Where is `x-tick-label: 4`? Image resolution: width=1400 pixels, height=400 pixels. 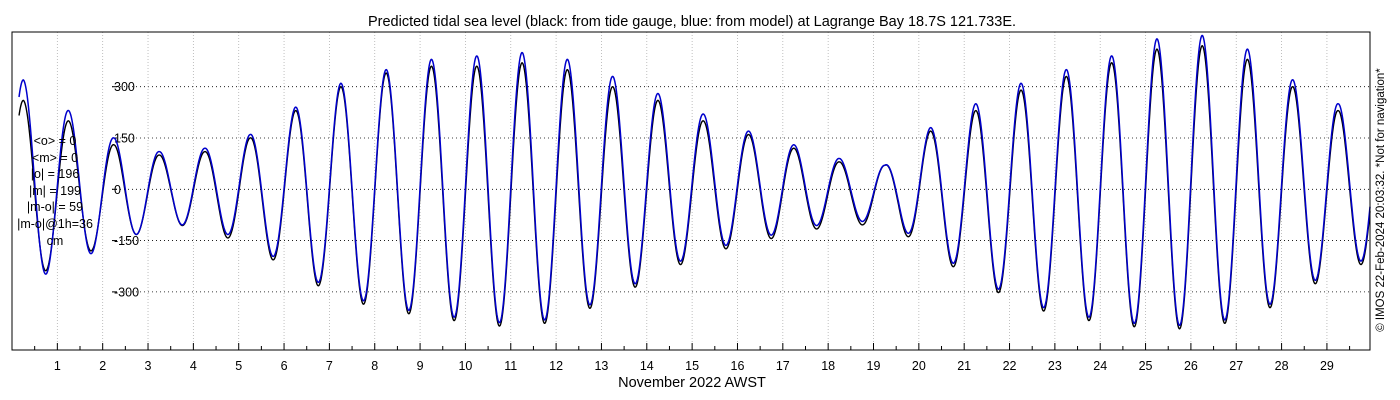 x-tick-label: 4 is located at coordinates (193, 366).